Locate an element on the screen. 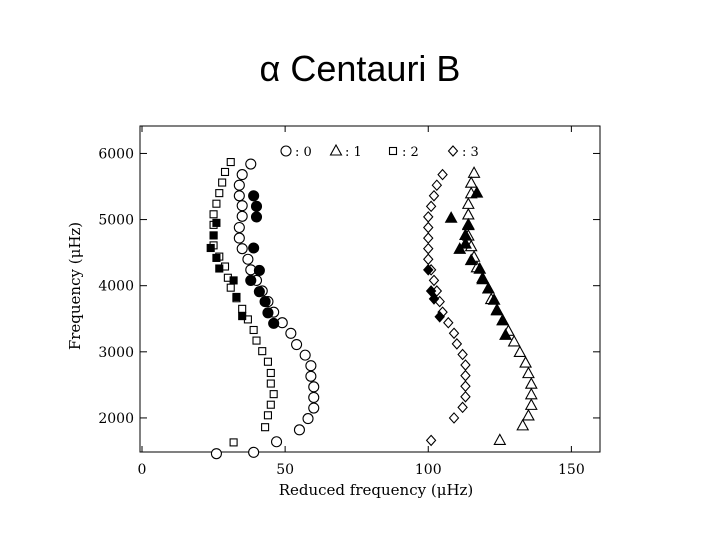 This screenshot has height=540, width=720. legend-label: : 1 is located at coordinates (353, 152).